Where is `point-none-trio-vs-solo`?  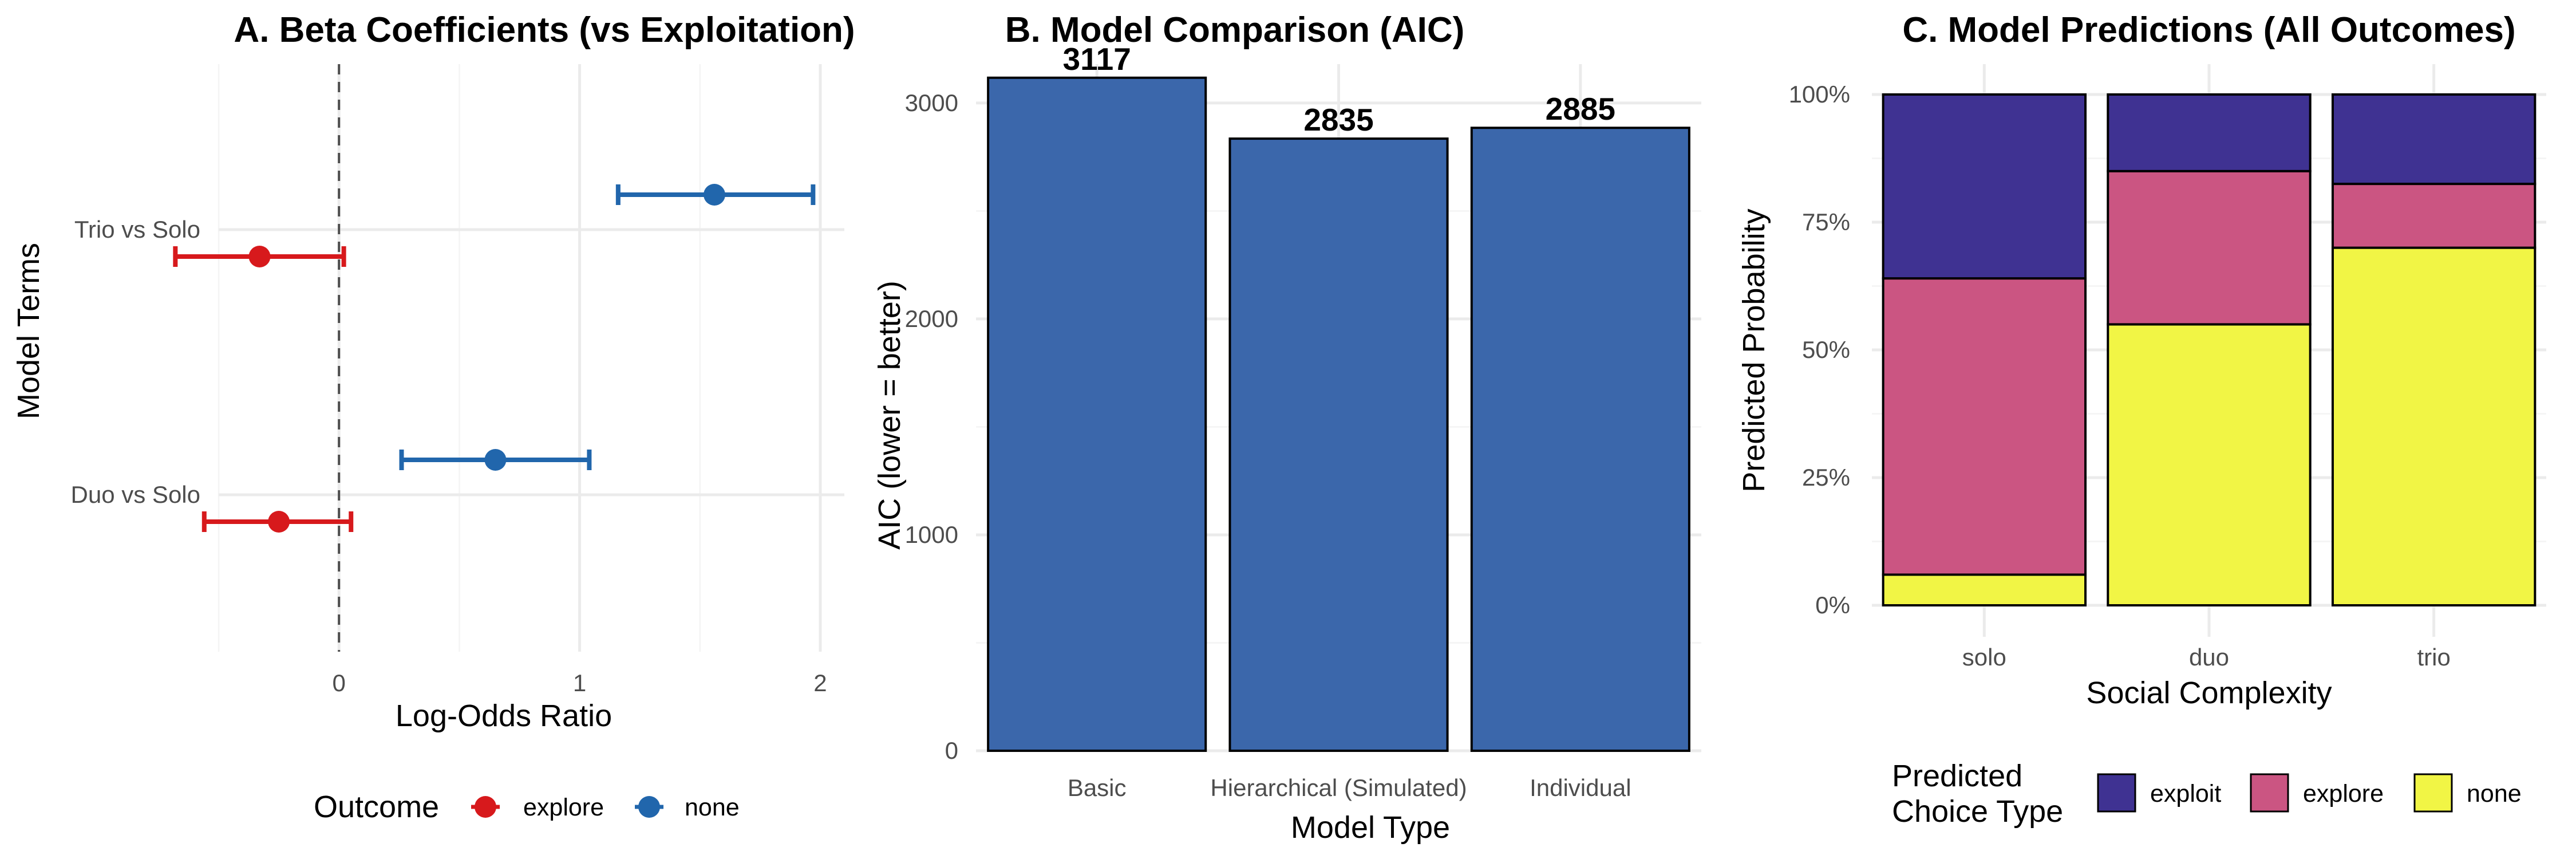 point-none-trio-vs-solo is located at coordinates (714, 195).